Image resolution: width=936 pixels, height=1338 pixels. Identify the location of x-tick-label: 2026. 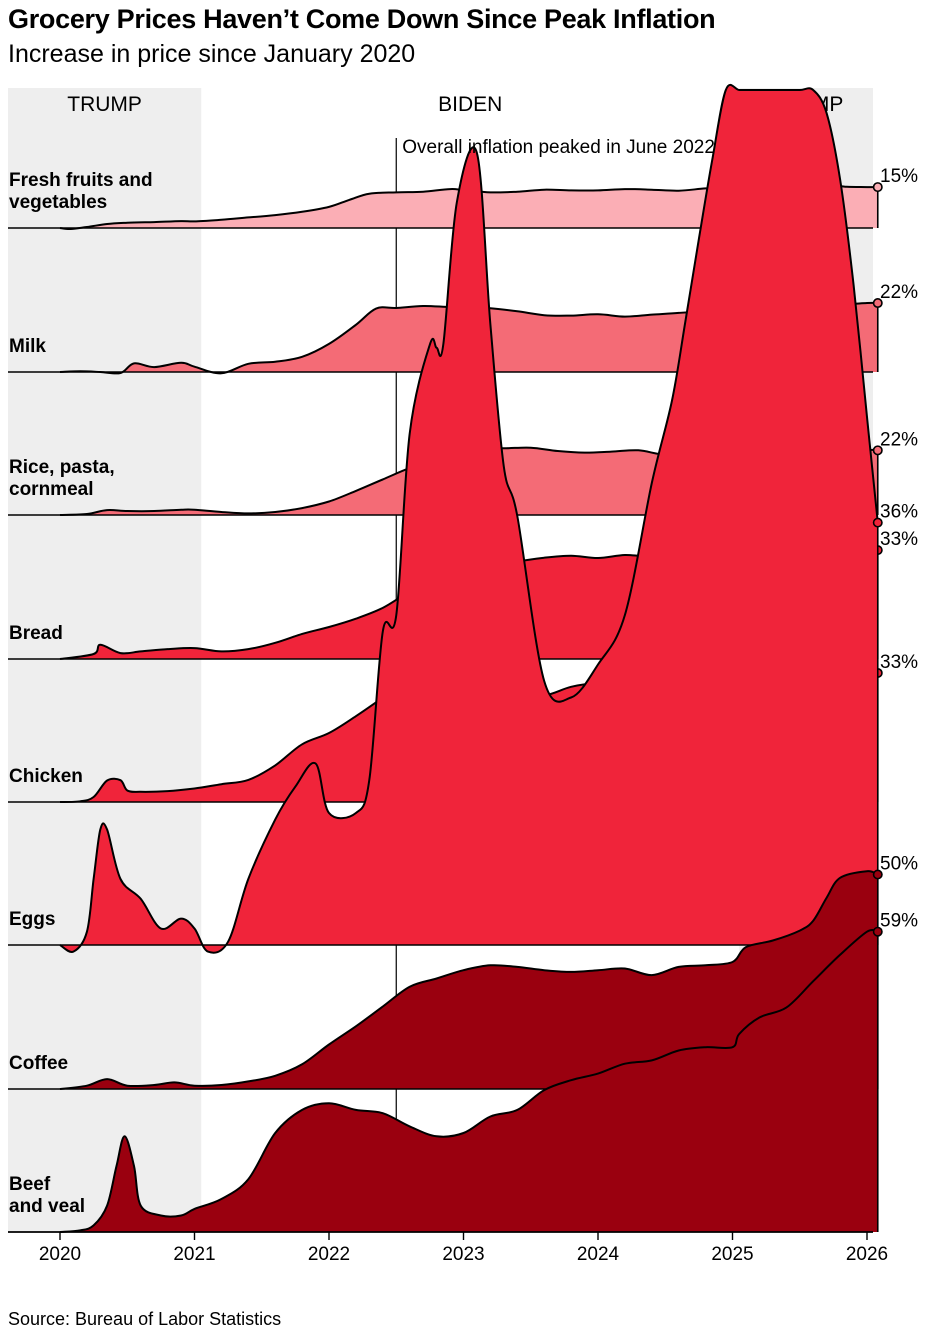
(867, 1254).